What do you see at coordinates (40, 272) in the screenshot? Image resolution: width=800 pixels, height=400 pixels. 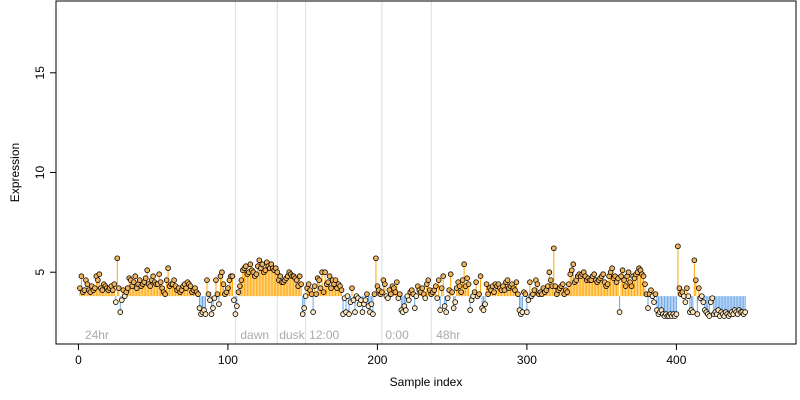 I see `y-tick-label: 5` at bounding box center [40, 272].